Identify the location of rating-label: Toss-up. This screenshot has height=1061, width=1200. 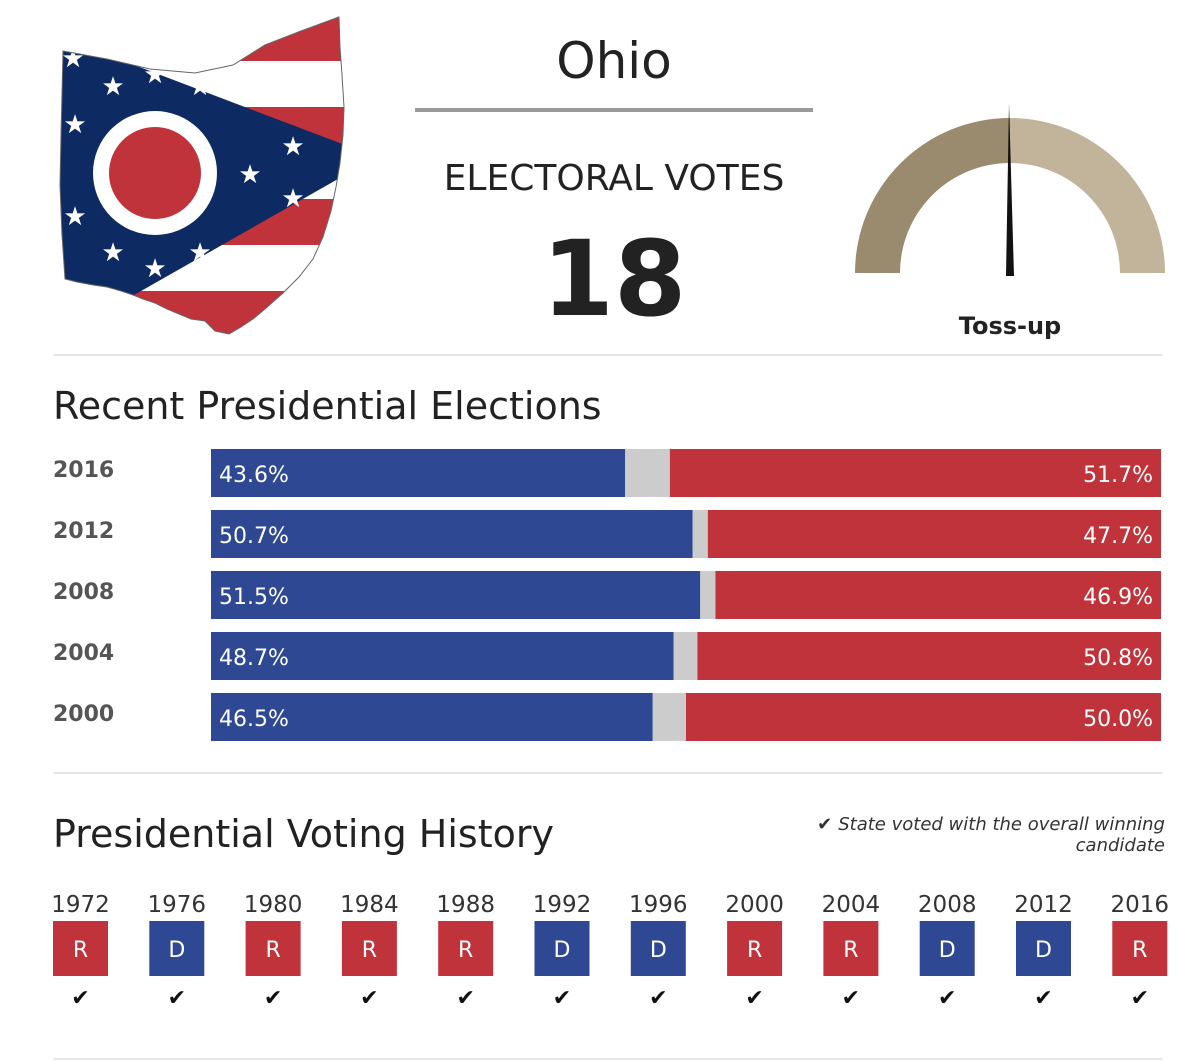
(1010, 326).